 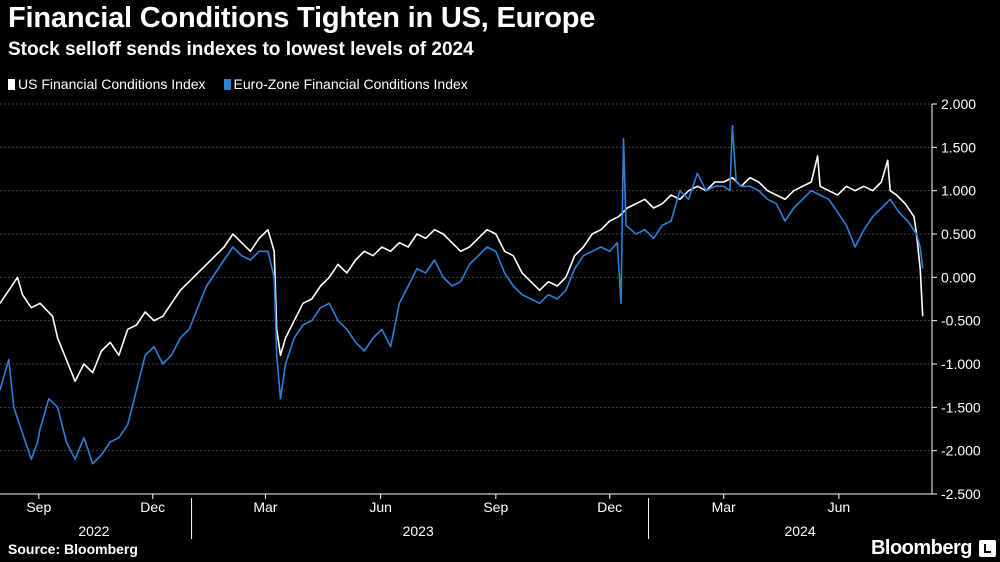 I want to click on y-tick-label: 0.500, so click(x=958, y=234).